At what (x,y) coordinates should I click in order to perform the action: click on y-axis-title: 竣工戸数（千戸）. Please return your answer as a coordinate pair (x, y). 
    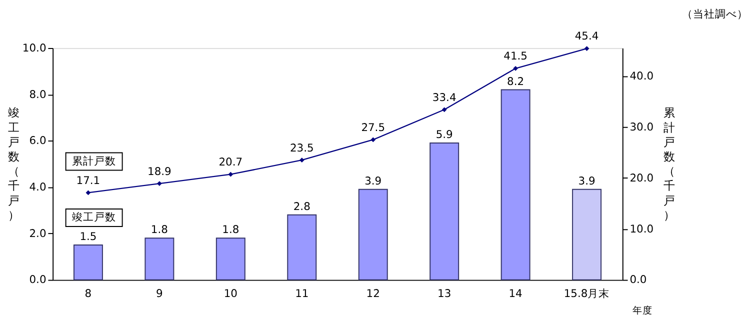
    Looking at the image, I should click on (14, 164).